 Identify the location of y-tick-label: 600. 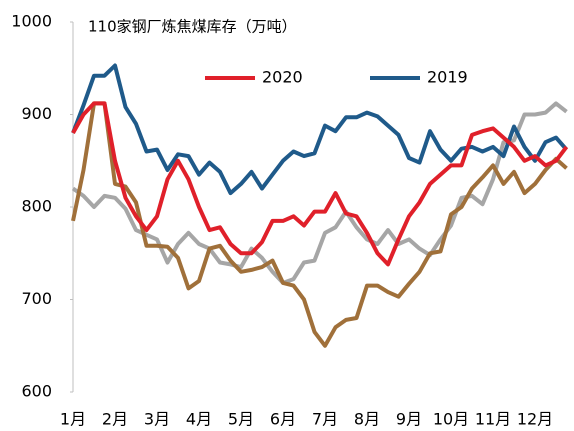
(36, 391).